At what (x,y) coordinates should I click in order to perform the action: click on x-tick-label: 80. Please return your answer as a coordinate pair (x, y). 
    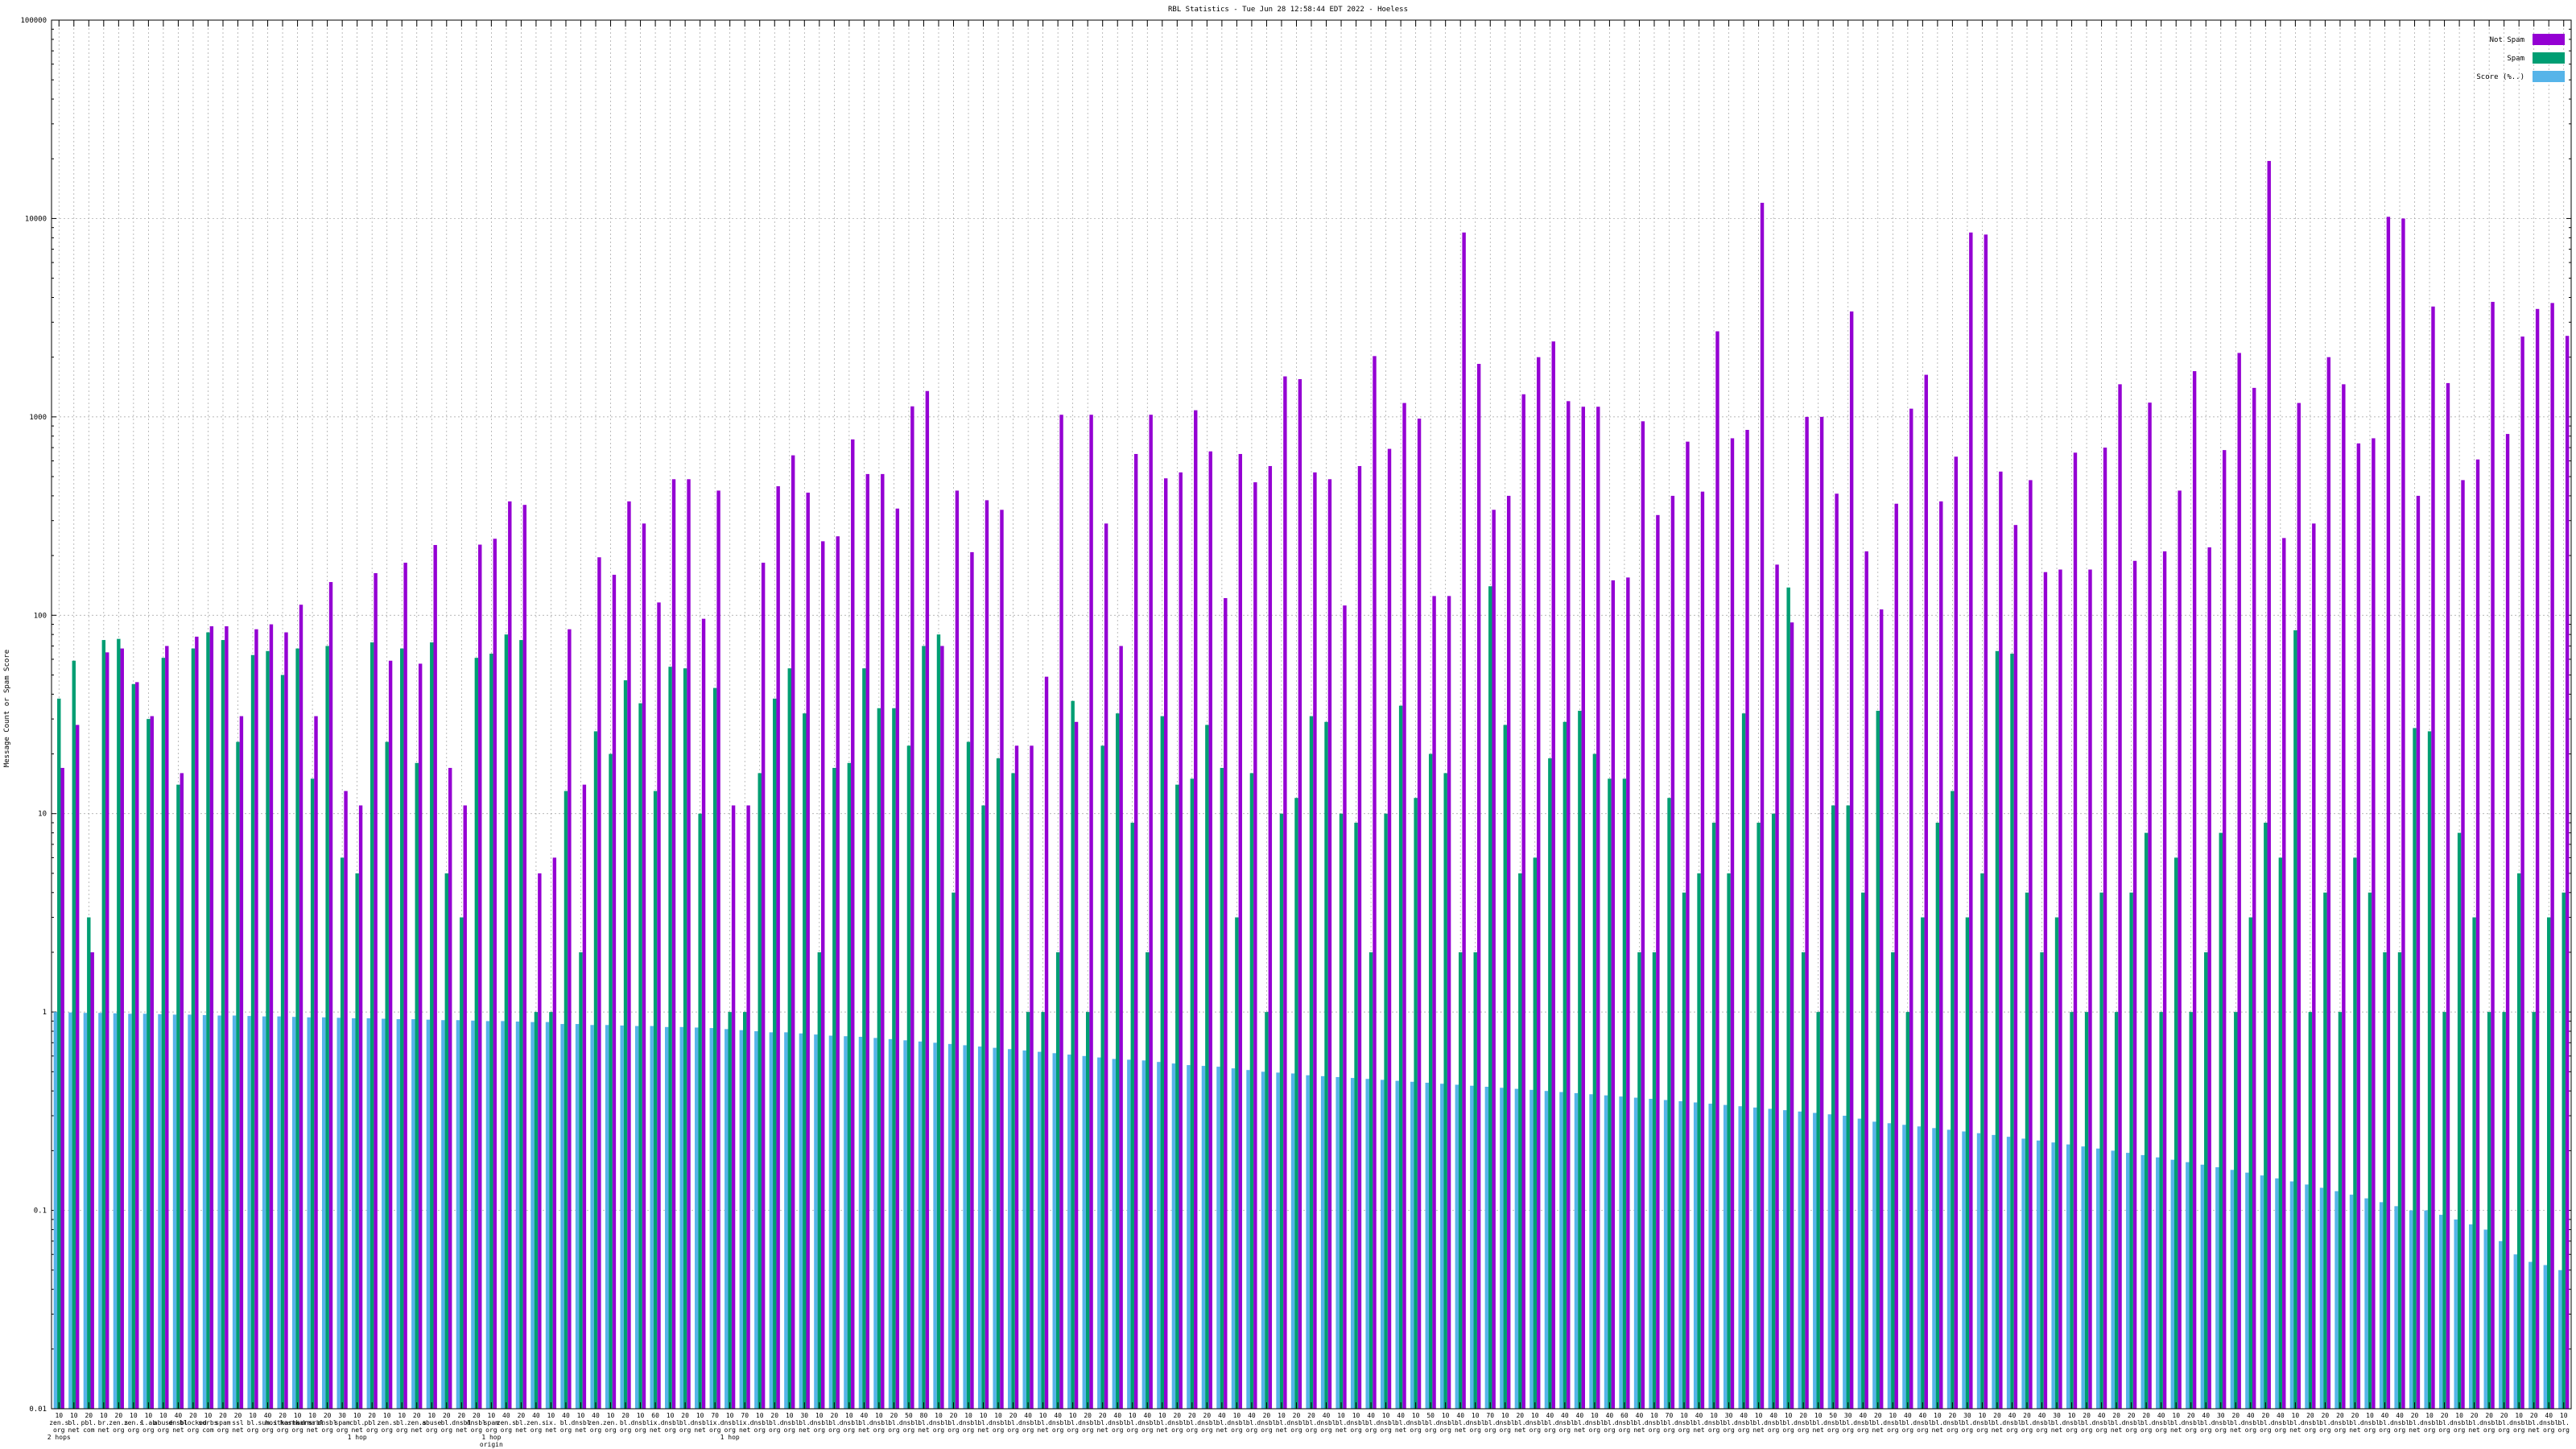
    Looking at the image, I should click on (924, 1415).